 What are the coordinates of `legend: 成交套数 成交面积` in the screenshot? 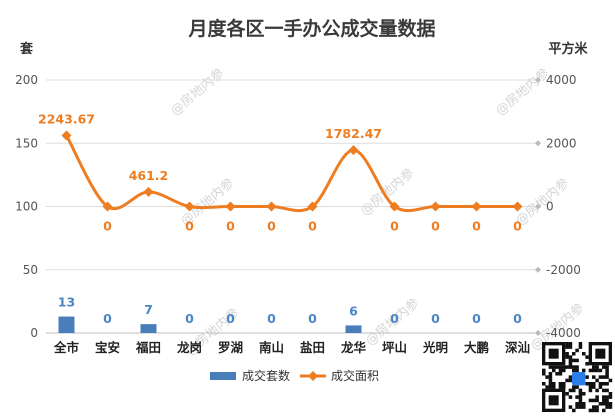 It's located at (294, 375).